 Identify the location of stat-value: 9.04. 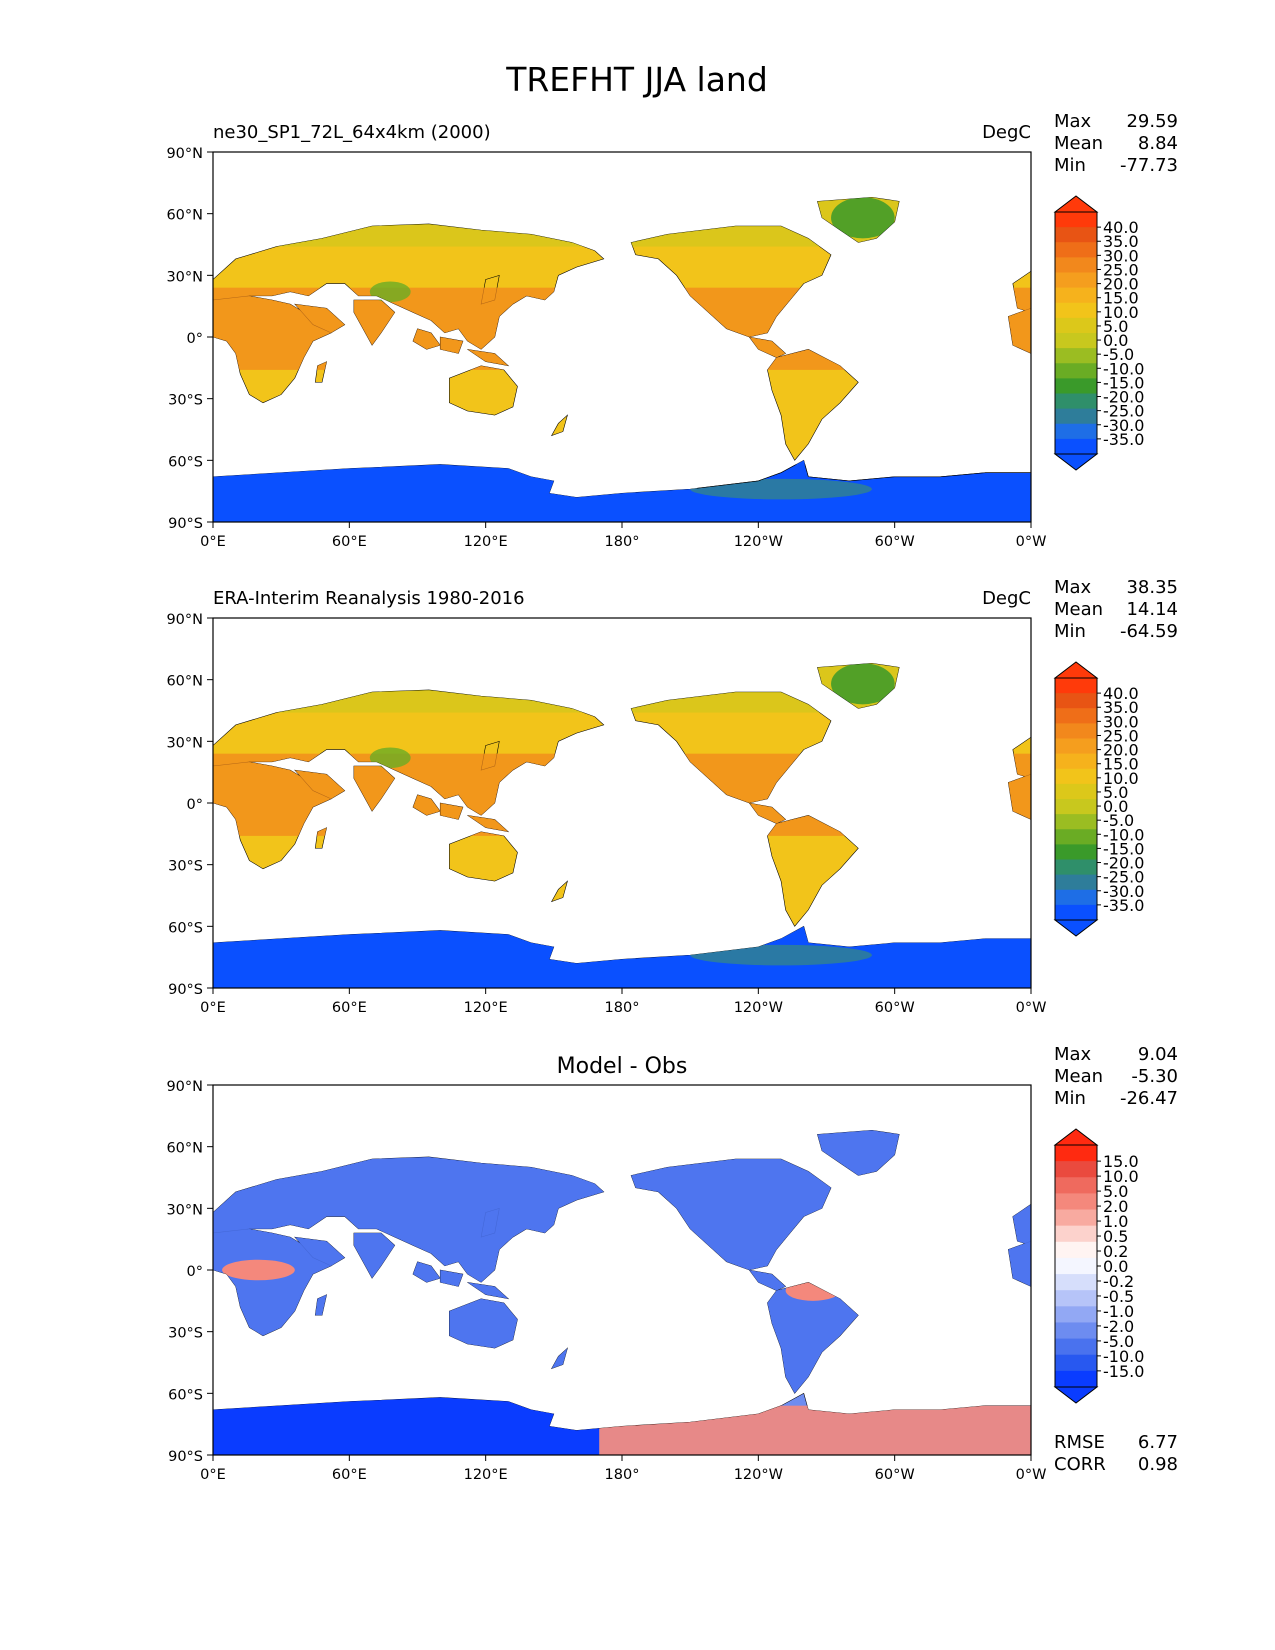
(1158, 1054).